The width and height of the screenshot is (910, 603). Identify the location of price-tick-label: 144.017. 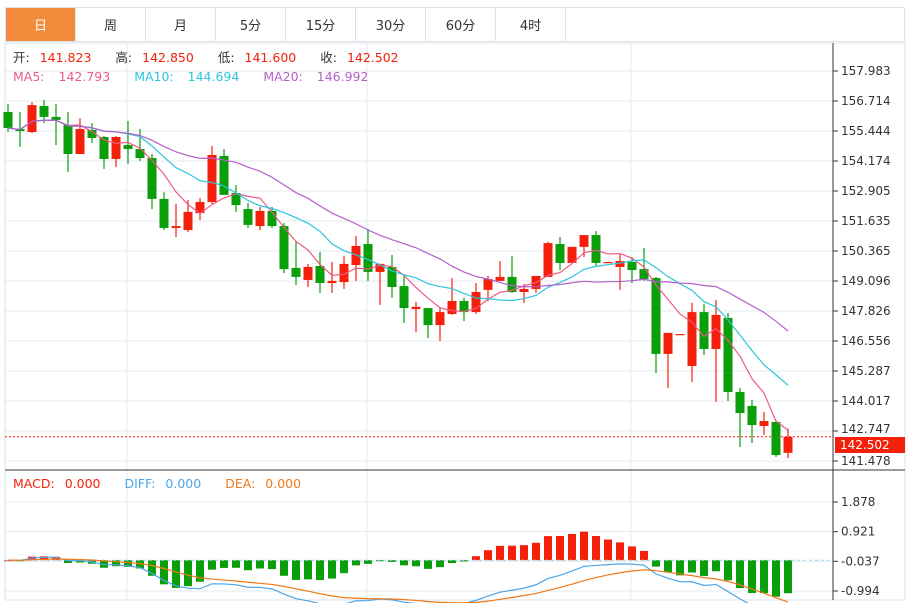
(866, 401).